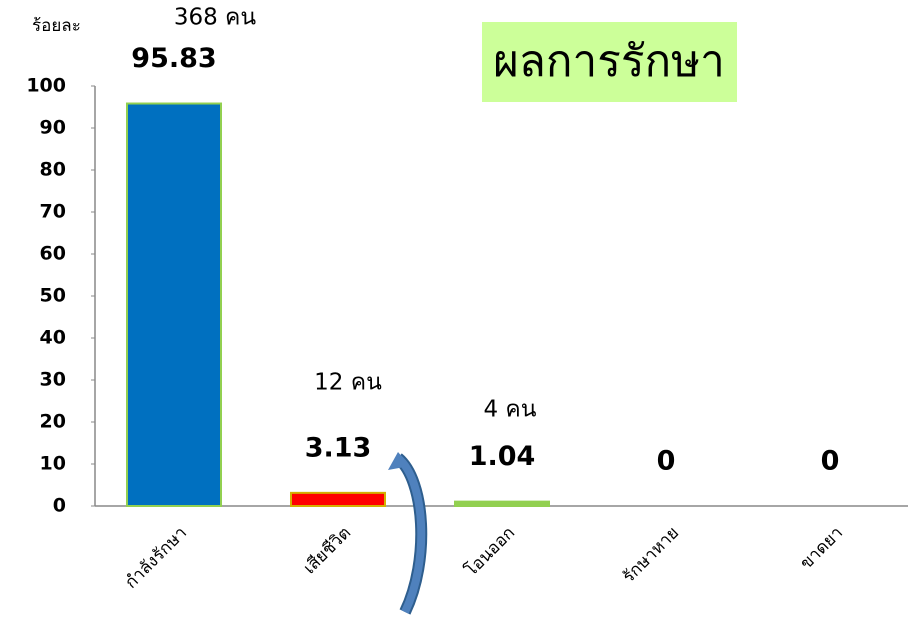 Image resolution: width=908 pixels, height=617 pixels. Describe the element at coordinates (509, 410) in the screenshot. I see `annotation: 4 คน` at that location.